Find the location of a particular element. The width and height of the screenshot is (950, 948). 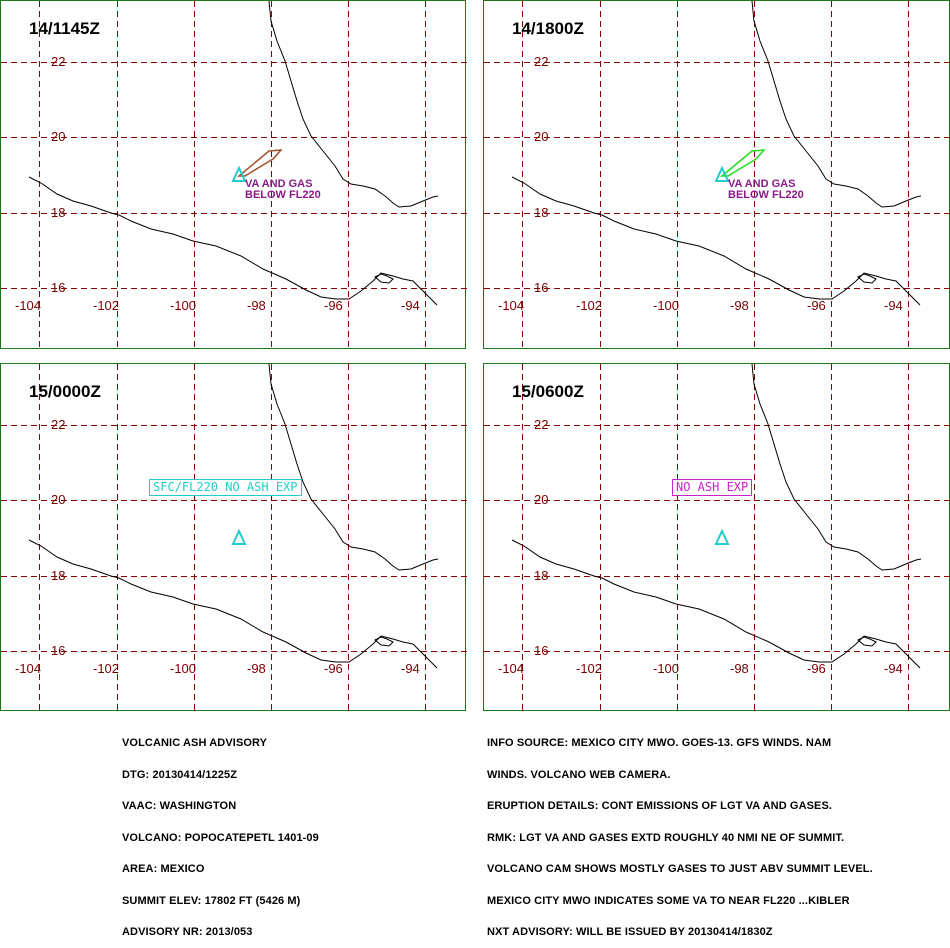

advisory-line: DTG: 20130414/1225Z is located at coordinates (180, 774).